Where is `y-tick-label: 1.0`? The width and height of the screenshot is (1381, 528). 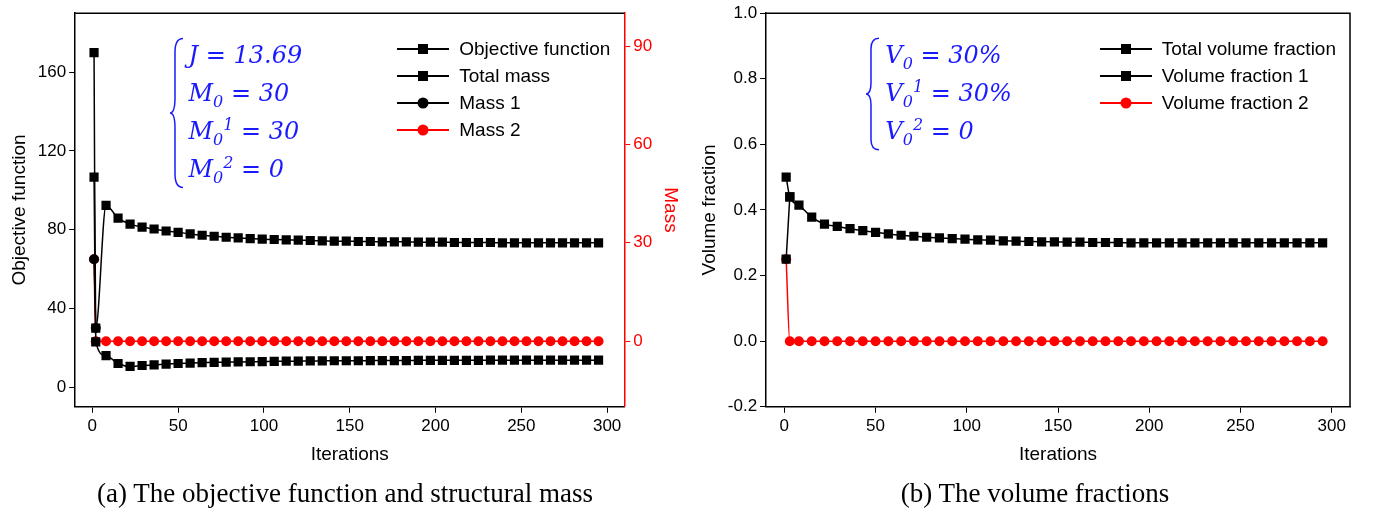 y-tick-label: 1.0 is located at coordinates (745, 12).